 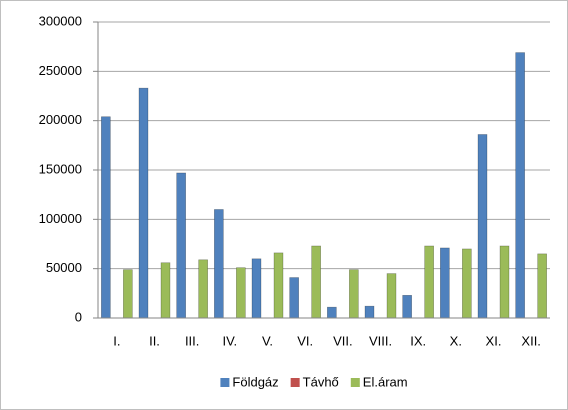 What do you see at coordinates (343, 340) in the screenshot?
I see `x-tick-label: VII.` at bounding box center [343, 340].